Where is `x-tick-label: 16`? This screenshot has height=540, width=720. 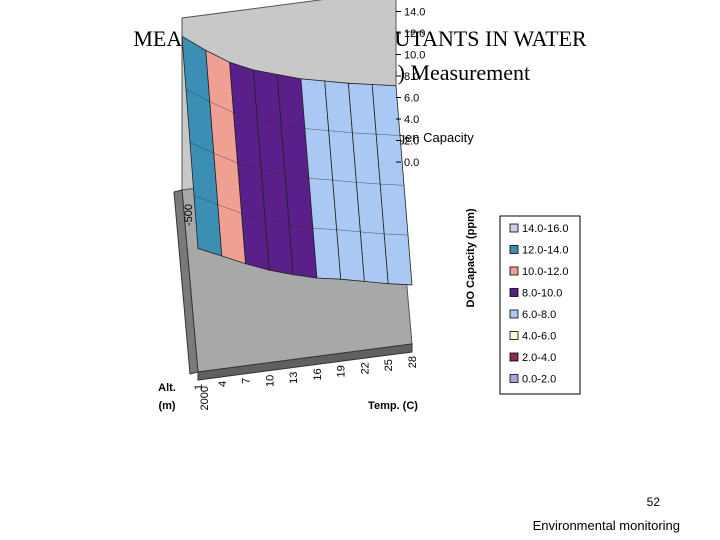 x-tick-label: 16 is located at coordinates (318, 374).